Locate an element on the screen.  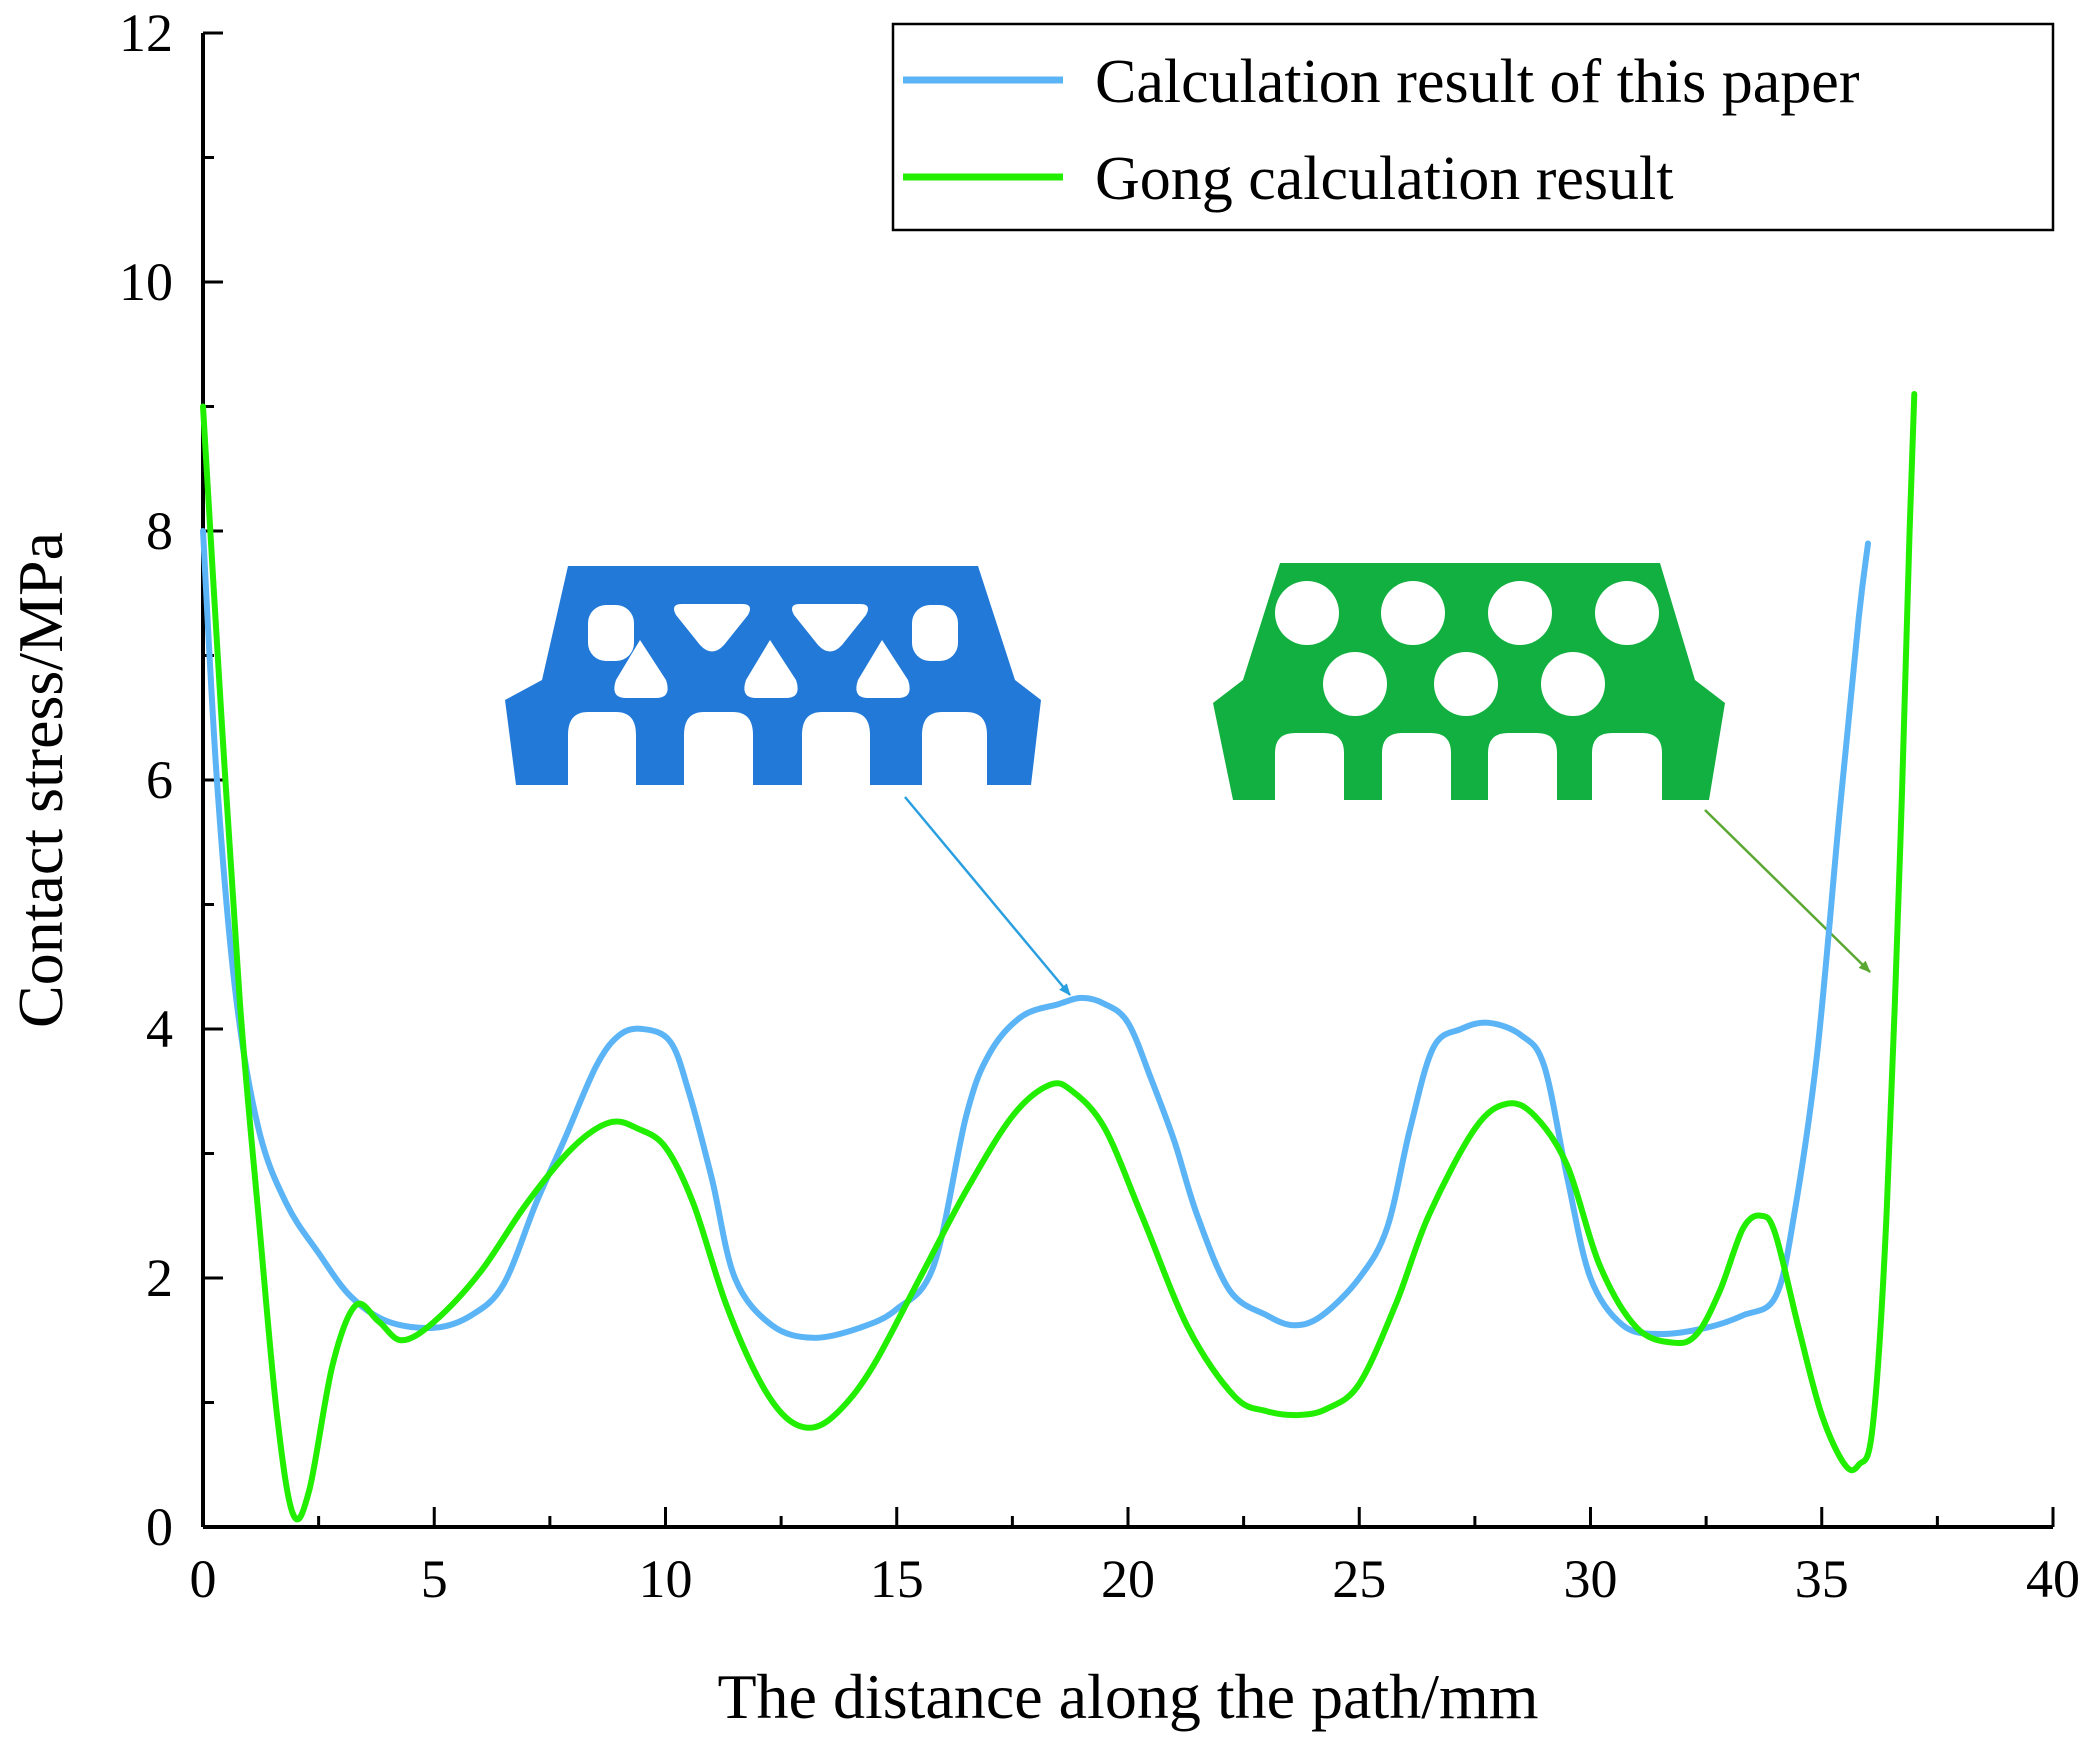
legend-label-calculation-result: Calculation result of this paper is located at coordinates (1477, 82).